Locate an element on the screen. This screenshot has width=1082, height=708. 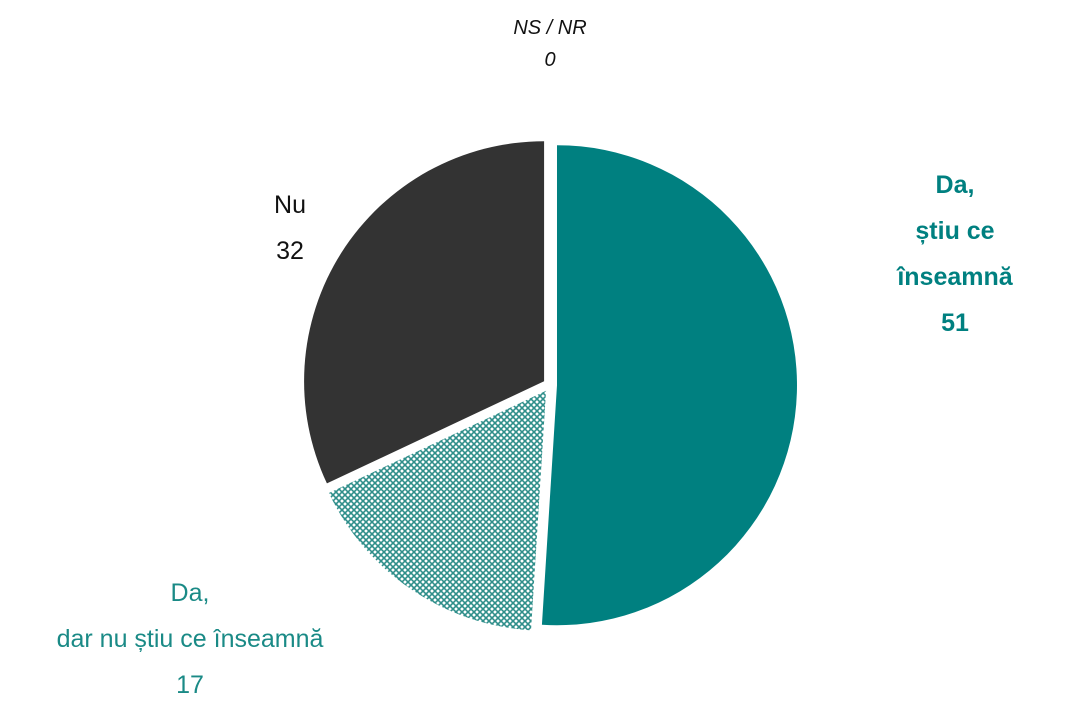
category-name: Da, știu ce înseamnă is located at coordinates (955, 231).